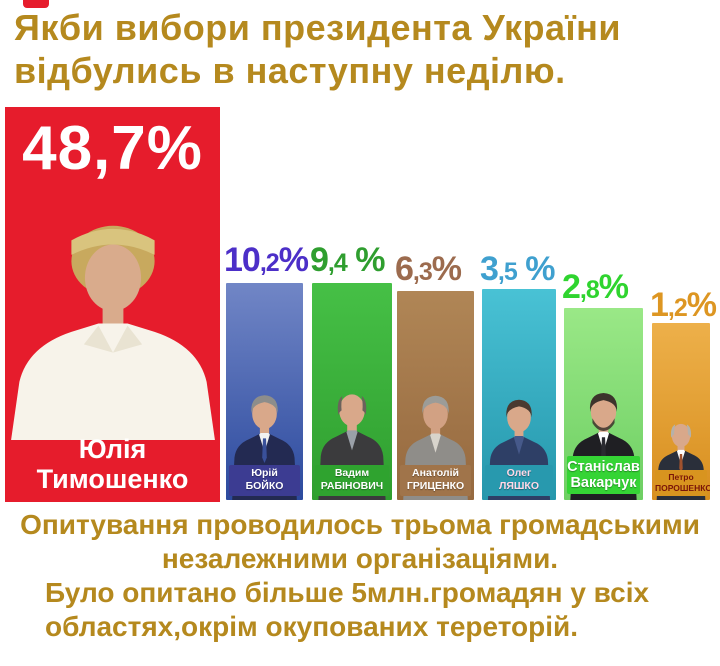 The width and height of the screenshot is (720, 666). What do you see at coordinates (519, 472) in the screenshot?
I see `candidate-first-name: Олег` at bounding box center [519, 472].